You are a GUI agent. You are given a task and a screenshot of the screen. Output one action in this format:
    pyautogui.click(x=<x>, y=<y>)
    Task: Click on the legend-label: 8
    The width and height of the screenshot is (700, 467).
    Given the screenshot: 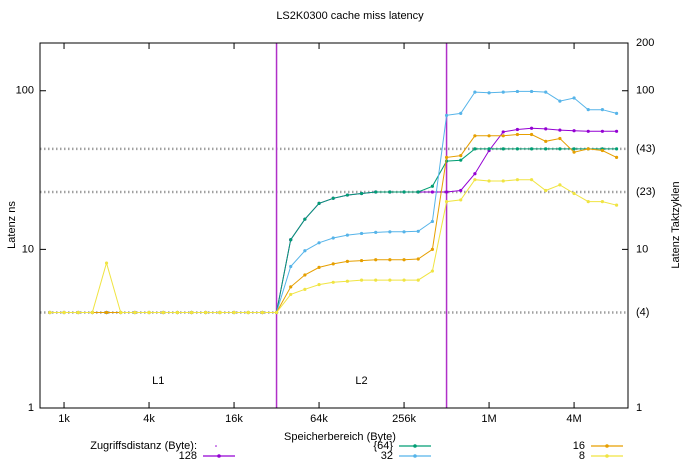 What is the action you would take?
    pyautogui.click(x=582, y=456)
    